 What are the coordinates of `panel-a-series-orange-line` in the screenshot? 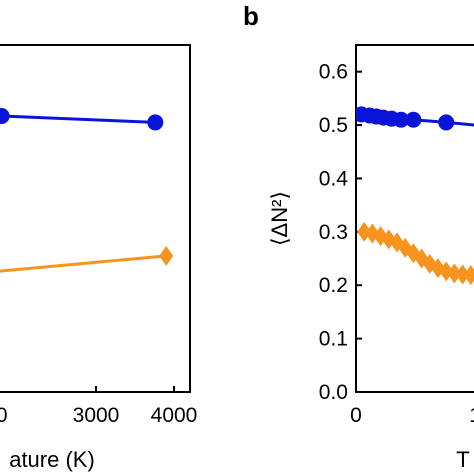 It's located at (83, 263).